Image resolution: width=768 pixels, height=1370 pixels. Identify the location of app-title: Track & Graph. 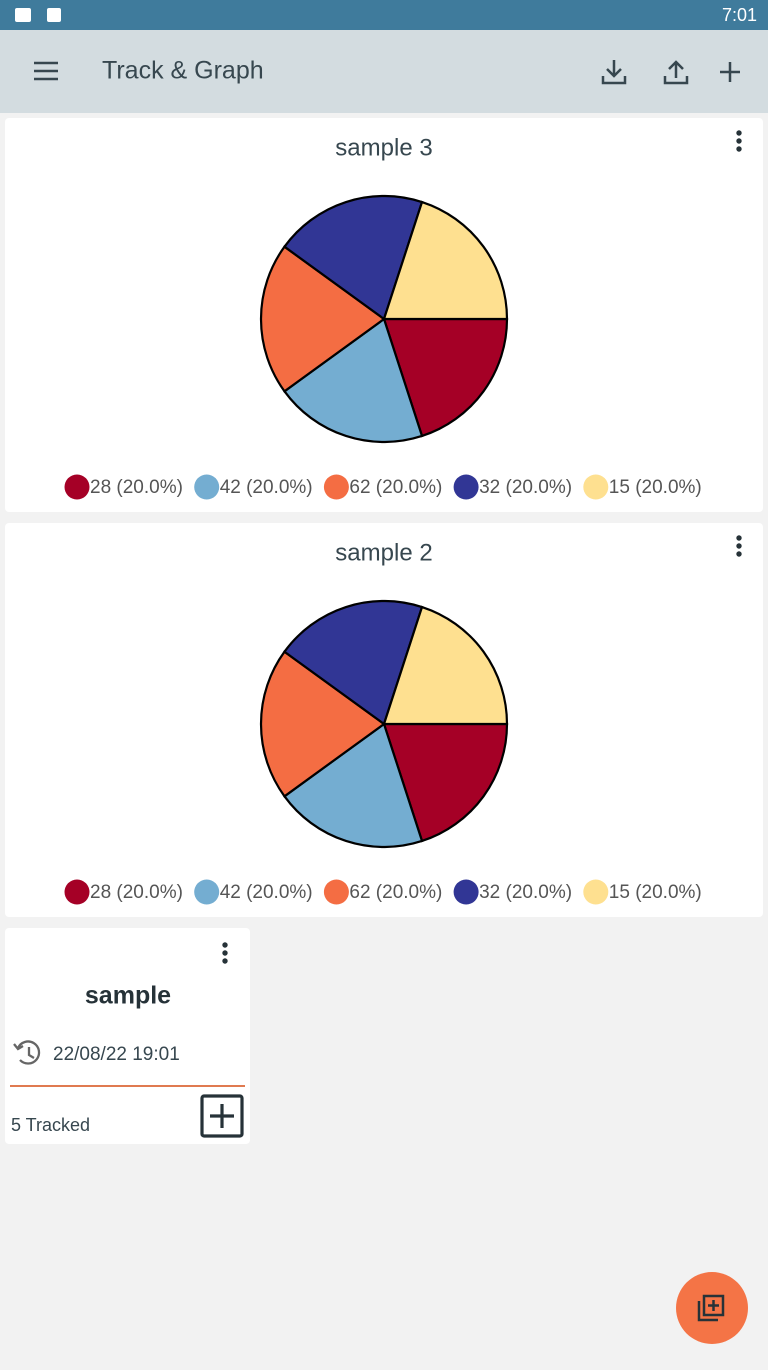
(183, 71).